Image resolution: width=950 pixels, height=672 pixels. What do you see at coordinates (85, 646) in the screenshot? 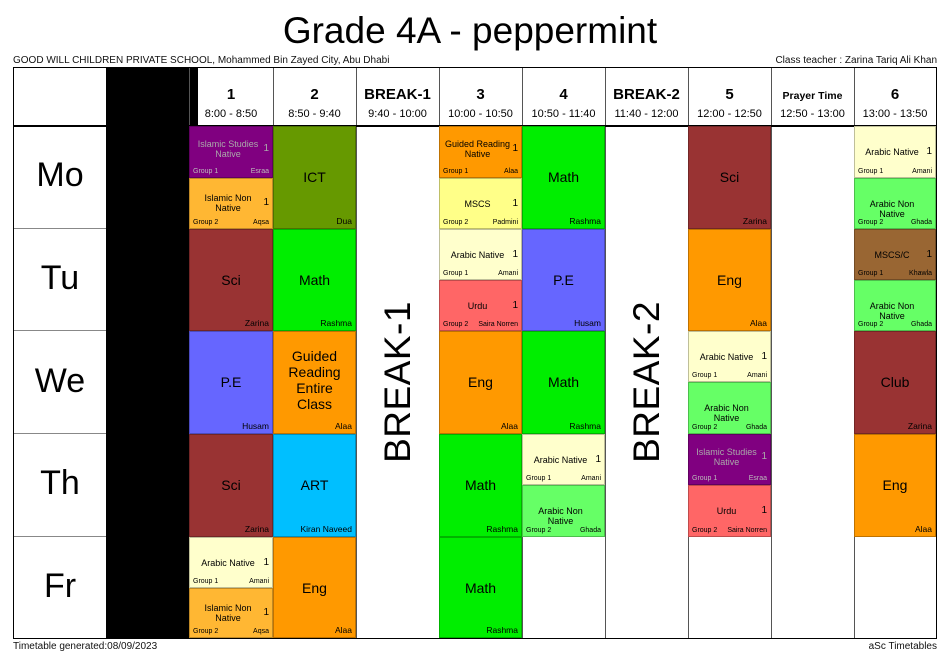
I see `generated-date: Timetable generated:08/09/2023` at bounding box center [85, 646].